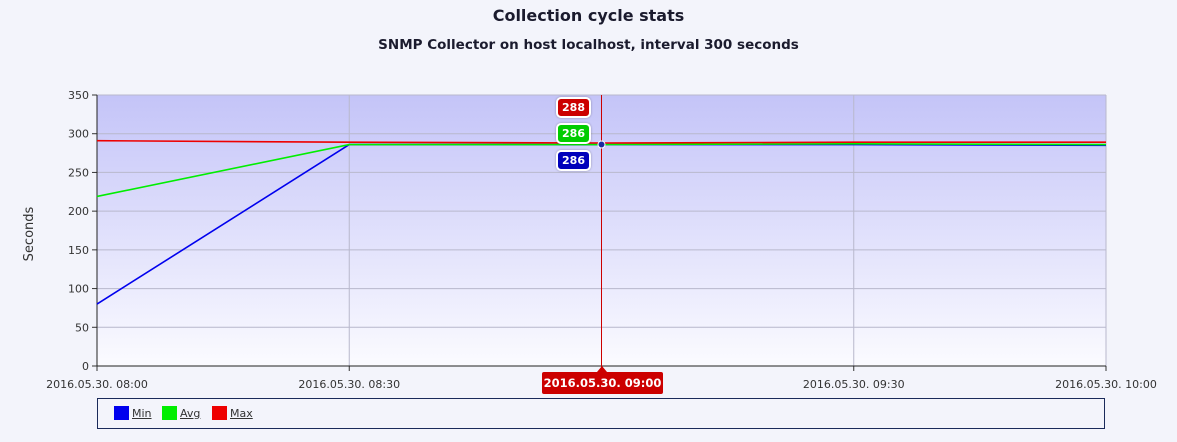 Image resolution: width=1177 pixels, height=442 pixels. I want to click on legend: Min Avg Max, so click(601, 413).